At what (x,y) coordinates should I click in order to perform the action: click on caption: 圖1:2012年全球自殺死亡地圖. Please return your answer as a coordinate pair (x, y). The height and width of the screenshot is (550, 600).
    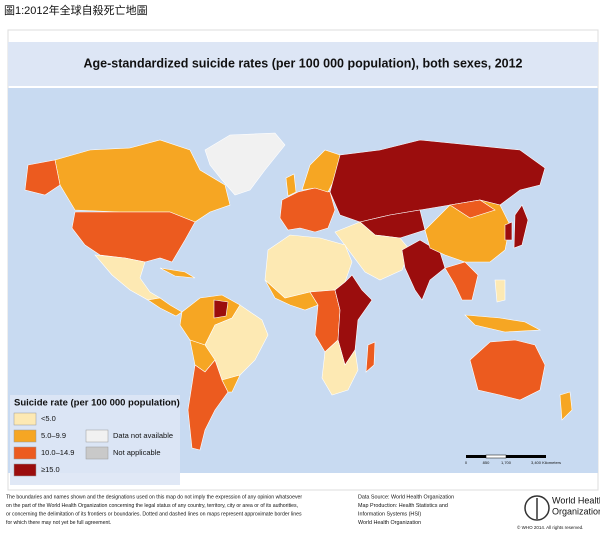
    Looking at the image, I should click on (76, 10).